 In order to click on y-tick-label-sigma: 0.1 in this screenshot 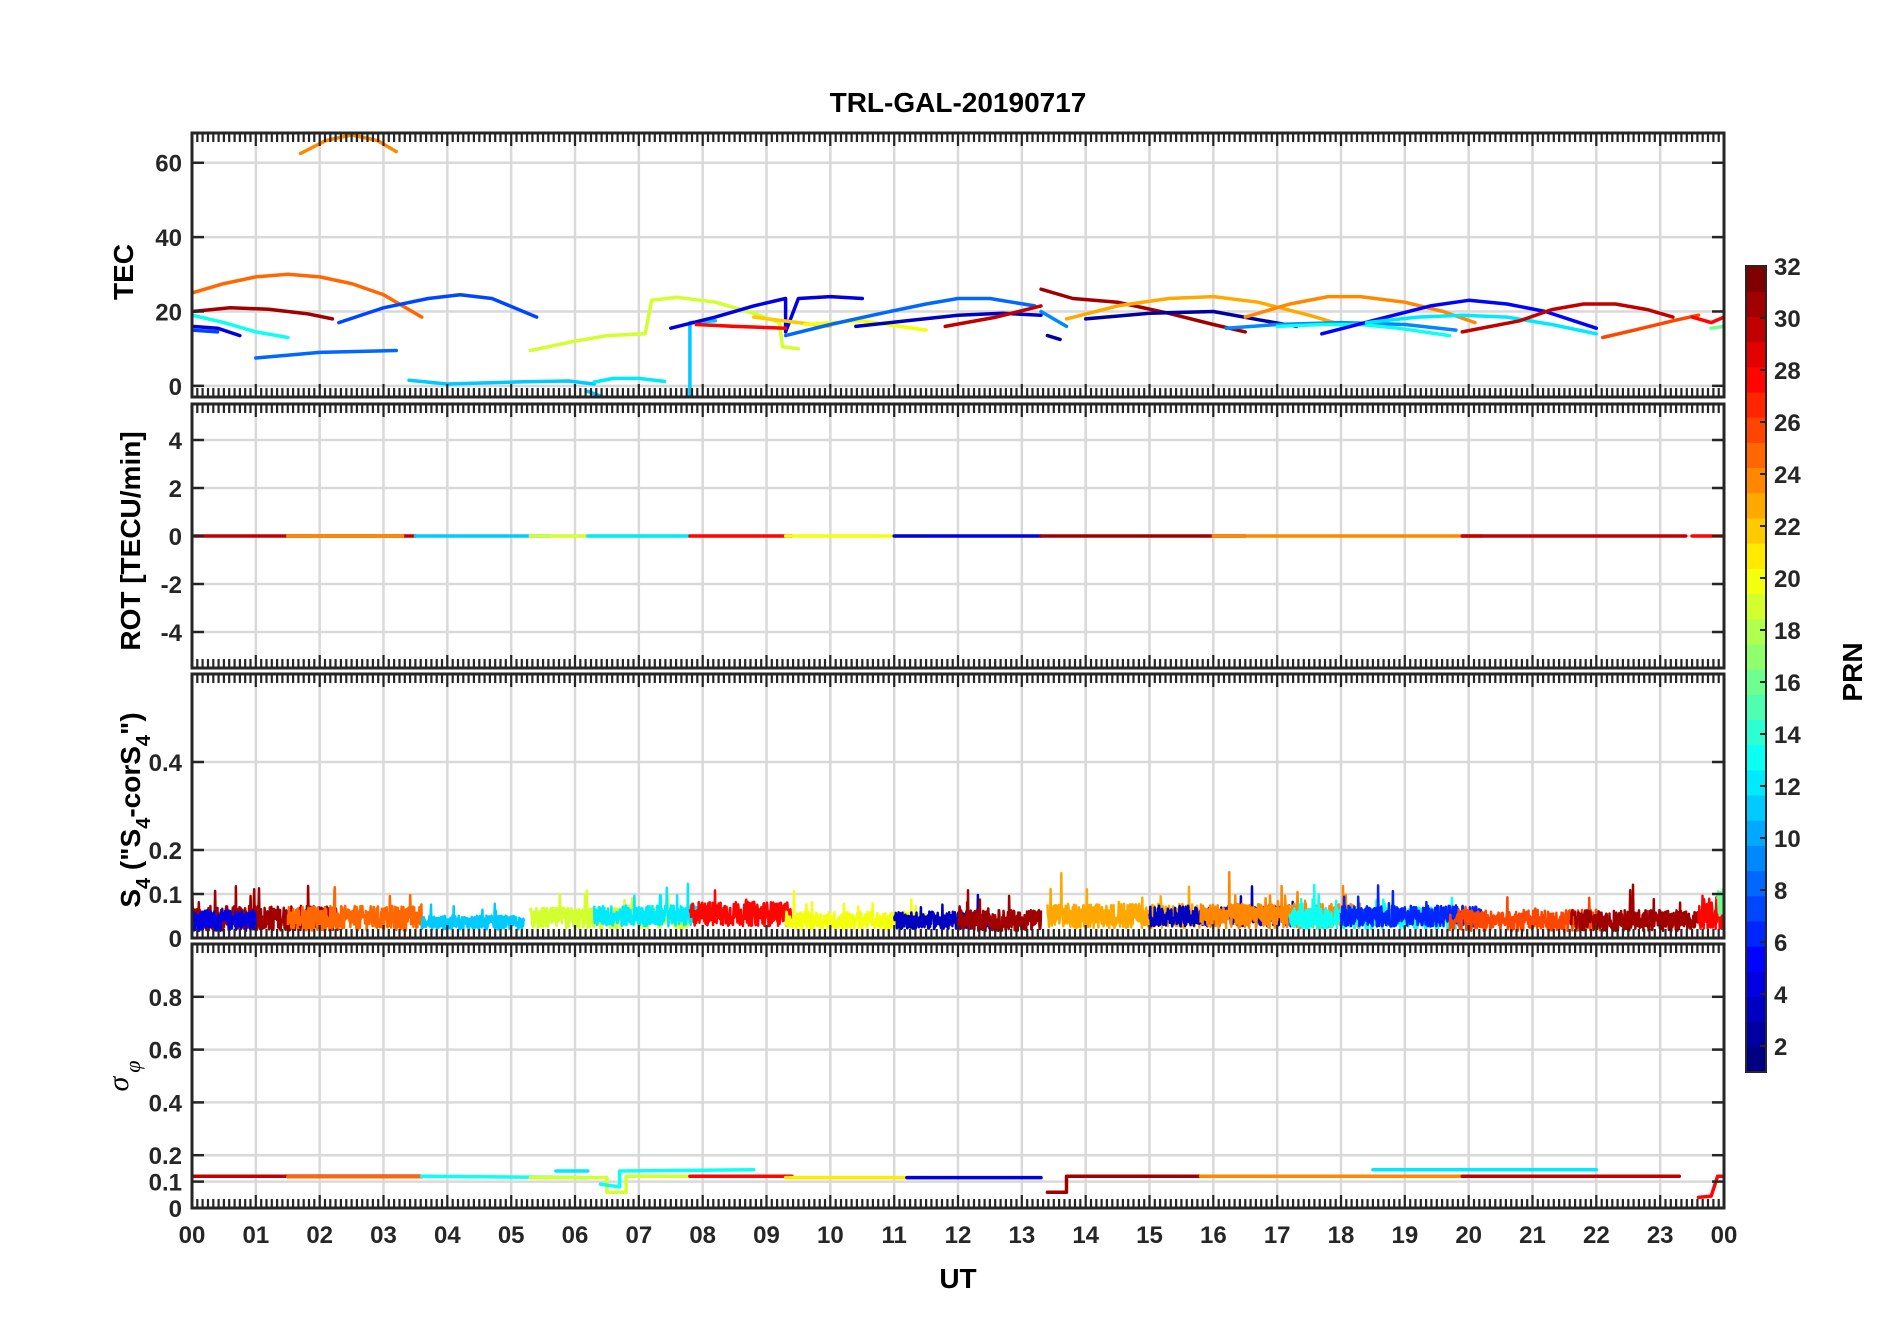, I will do `click(165, 1183)`.